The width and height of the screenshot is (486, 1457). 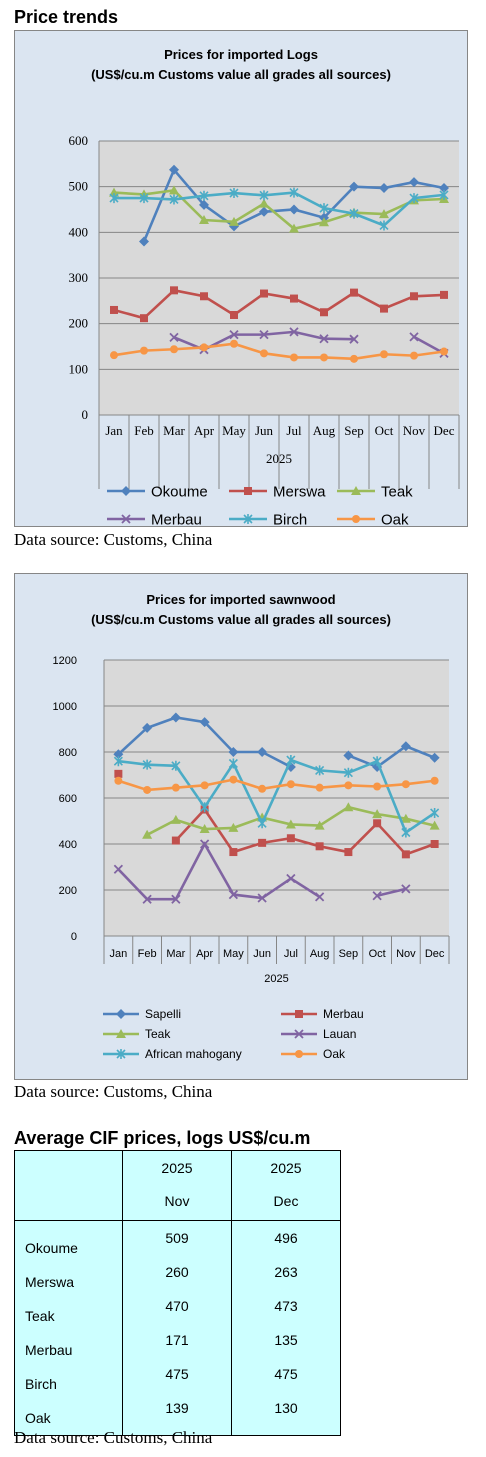 I want to click on x-tick-label: Sep, so click(x=349, y=954).